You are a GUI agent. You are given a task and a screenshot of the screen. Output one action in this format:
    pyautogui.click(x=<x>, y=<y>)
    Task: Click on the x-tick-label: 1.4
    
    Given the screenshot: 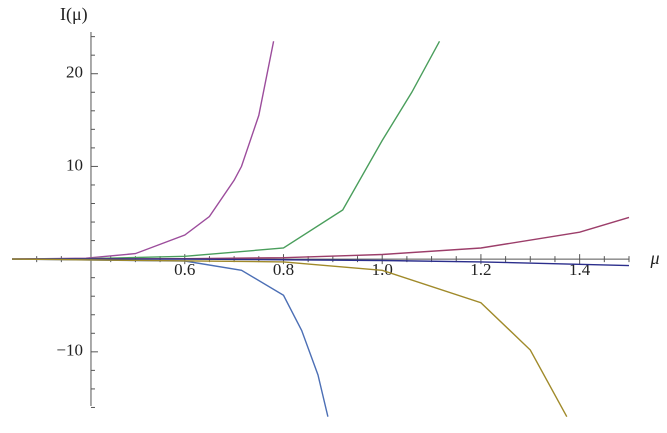 What is the action you would take?
    pyautogui.click(x=580, y=269)
    